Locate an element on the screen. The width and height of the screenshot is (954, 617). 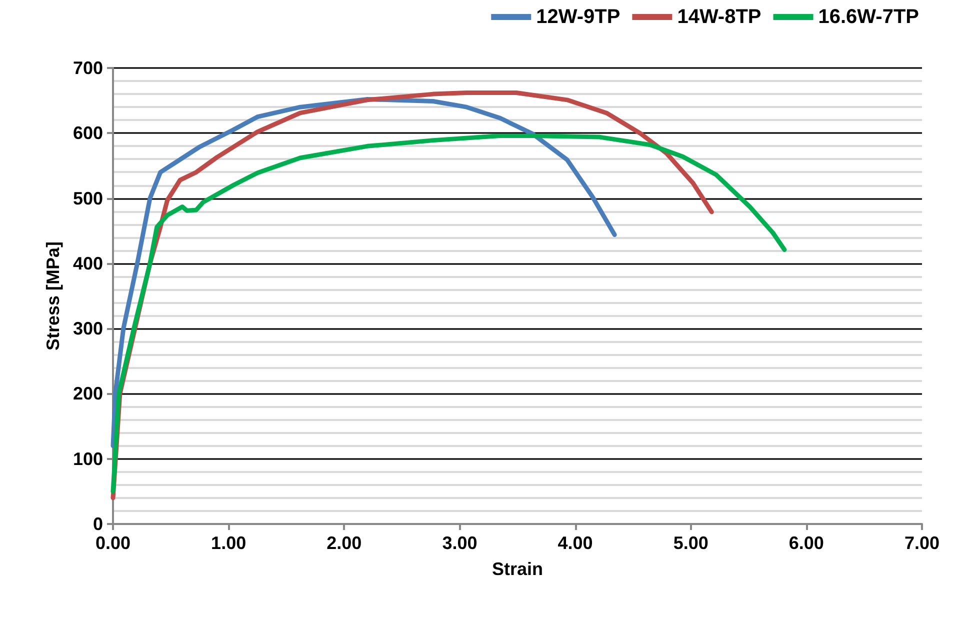
y-tick-label: 200 is located at coordinates (87, 394).